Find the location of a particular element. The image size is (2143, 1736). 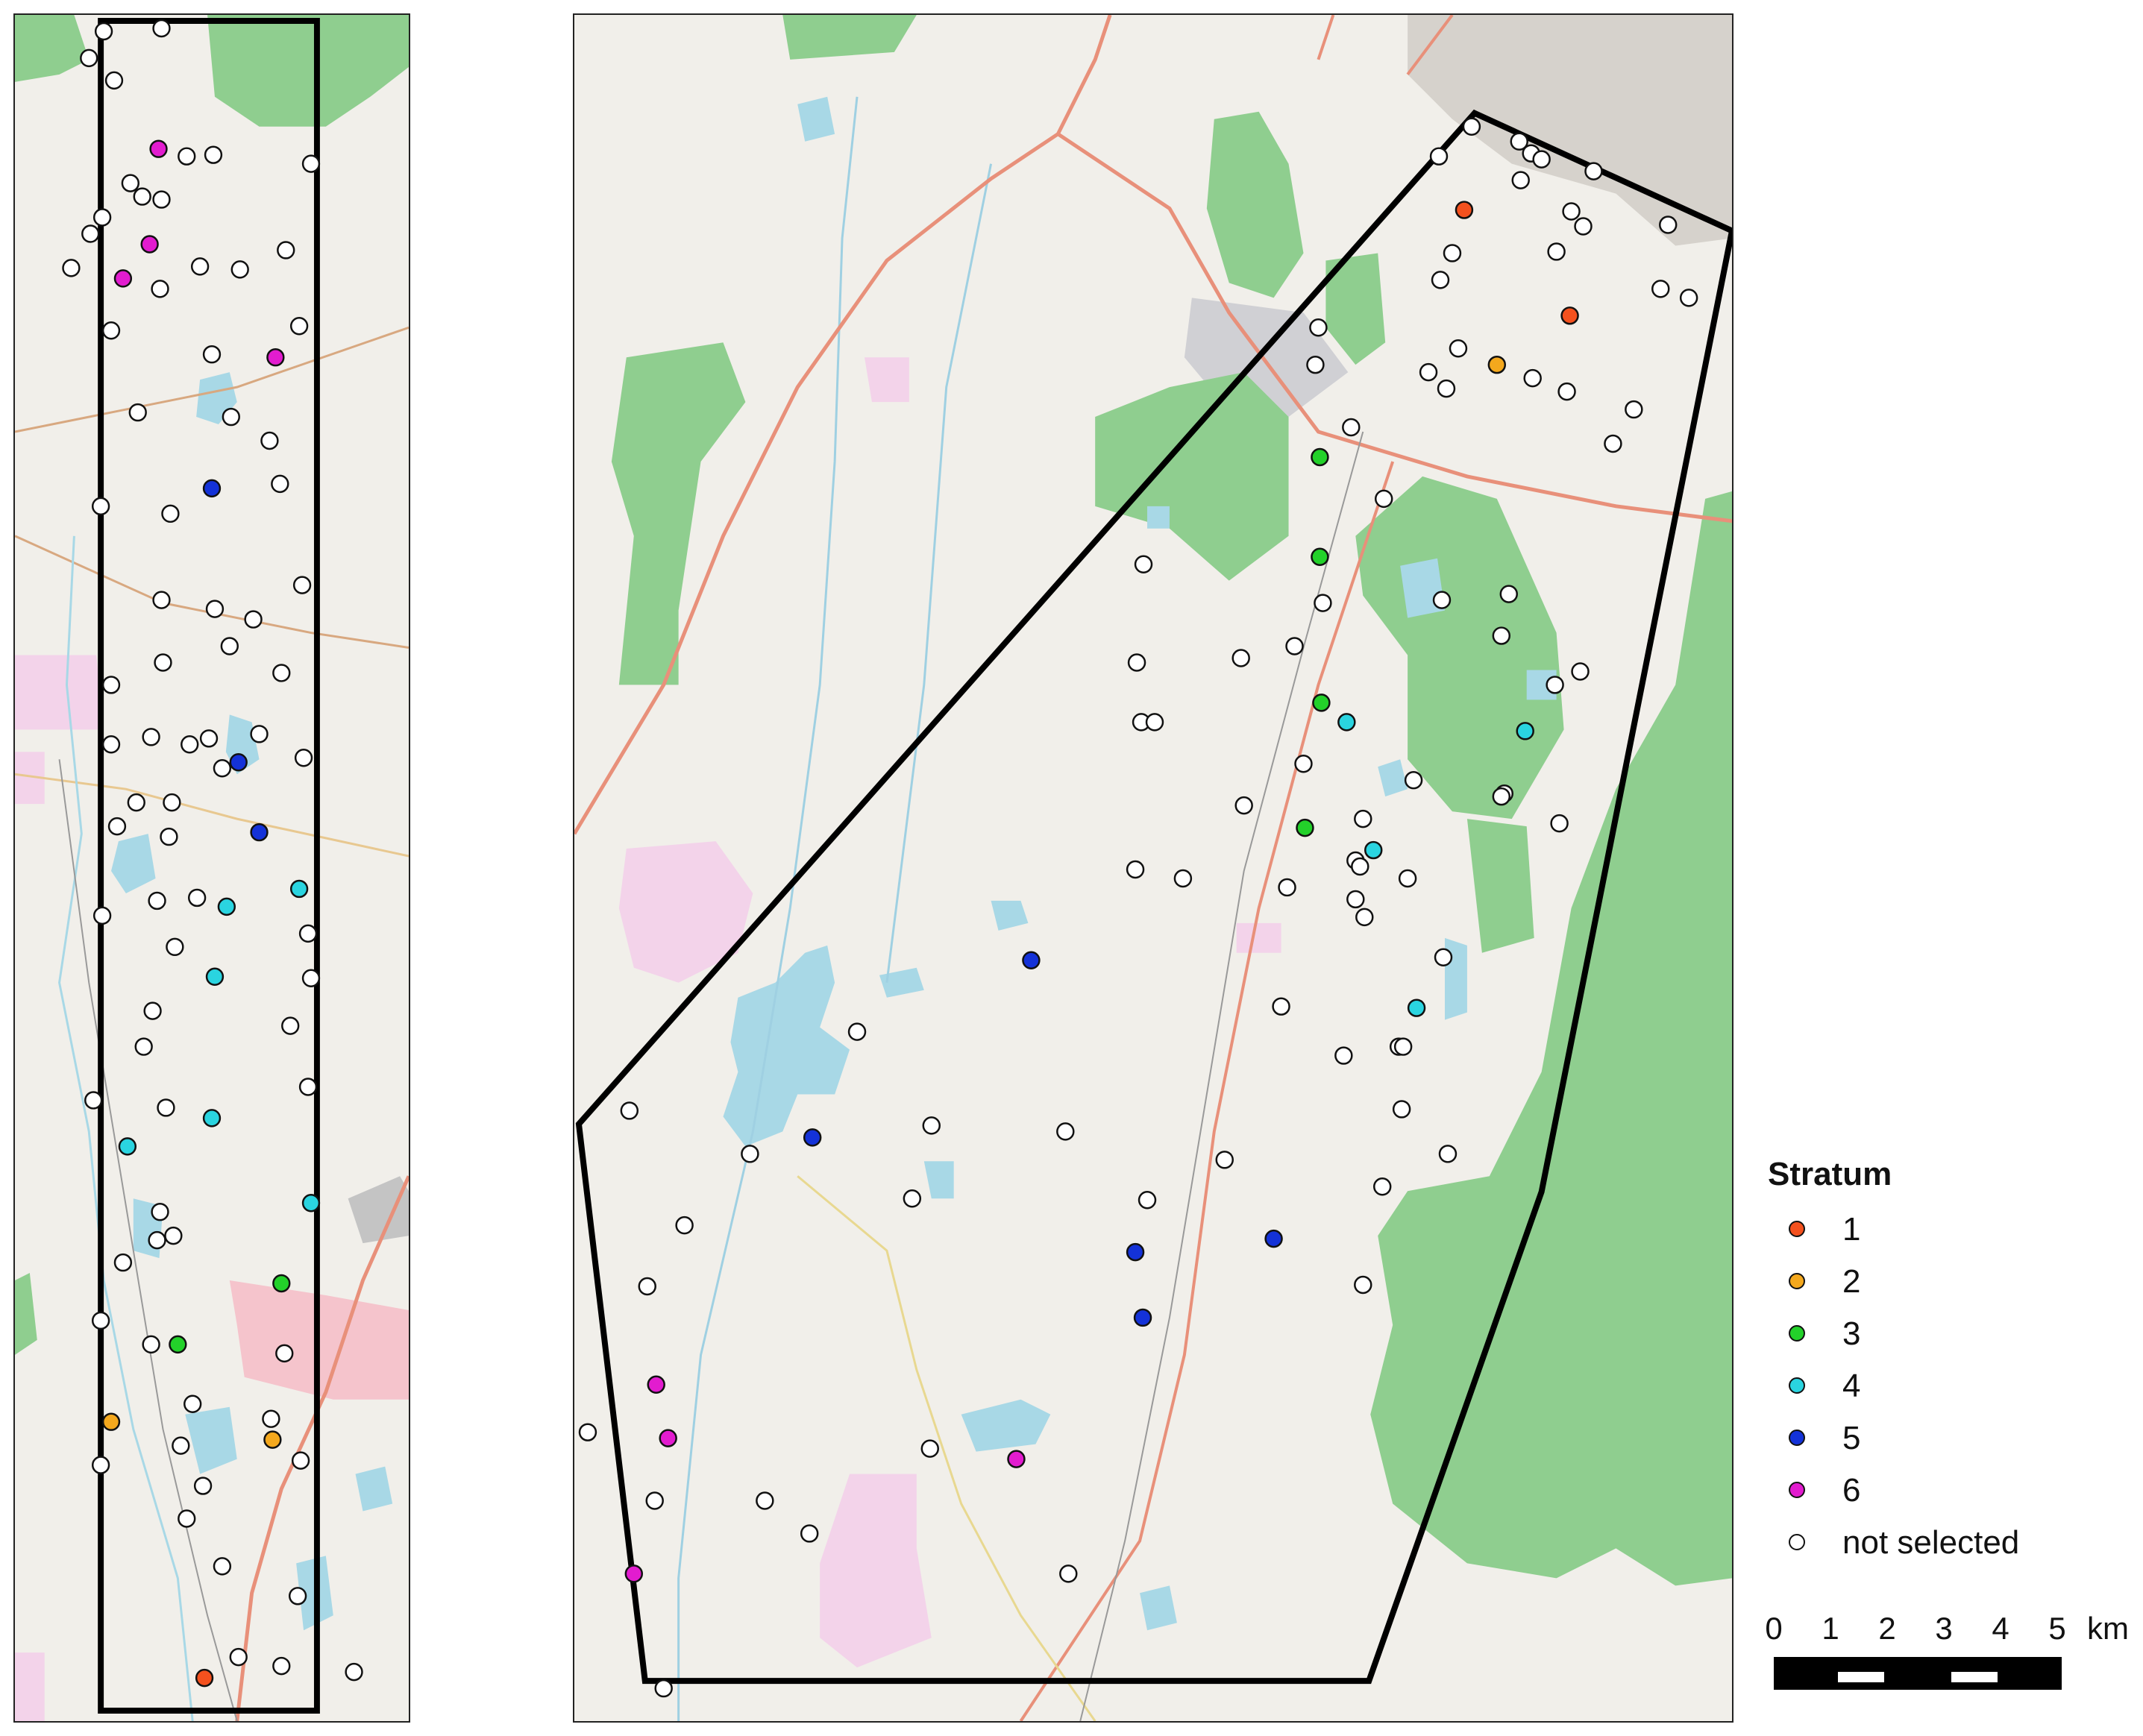

scale-unit: km is located at coordinates (2108, 1629).